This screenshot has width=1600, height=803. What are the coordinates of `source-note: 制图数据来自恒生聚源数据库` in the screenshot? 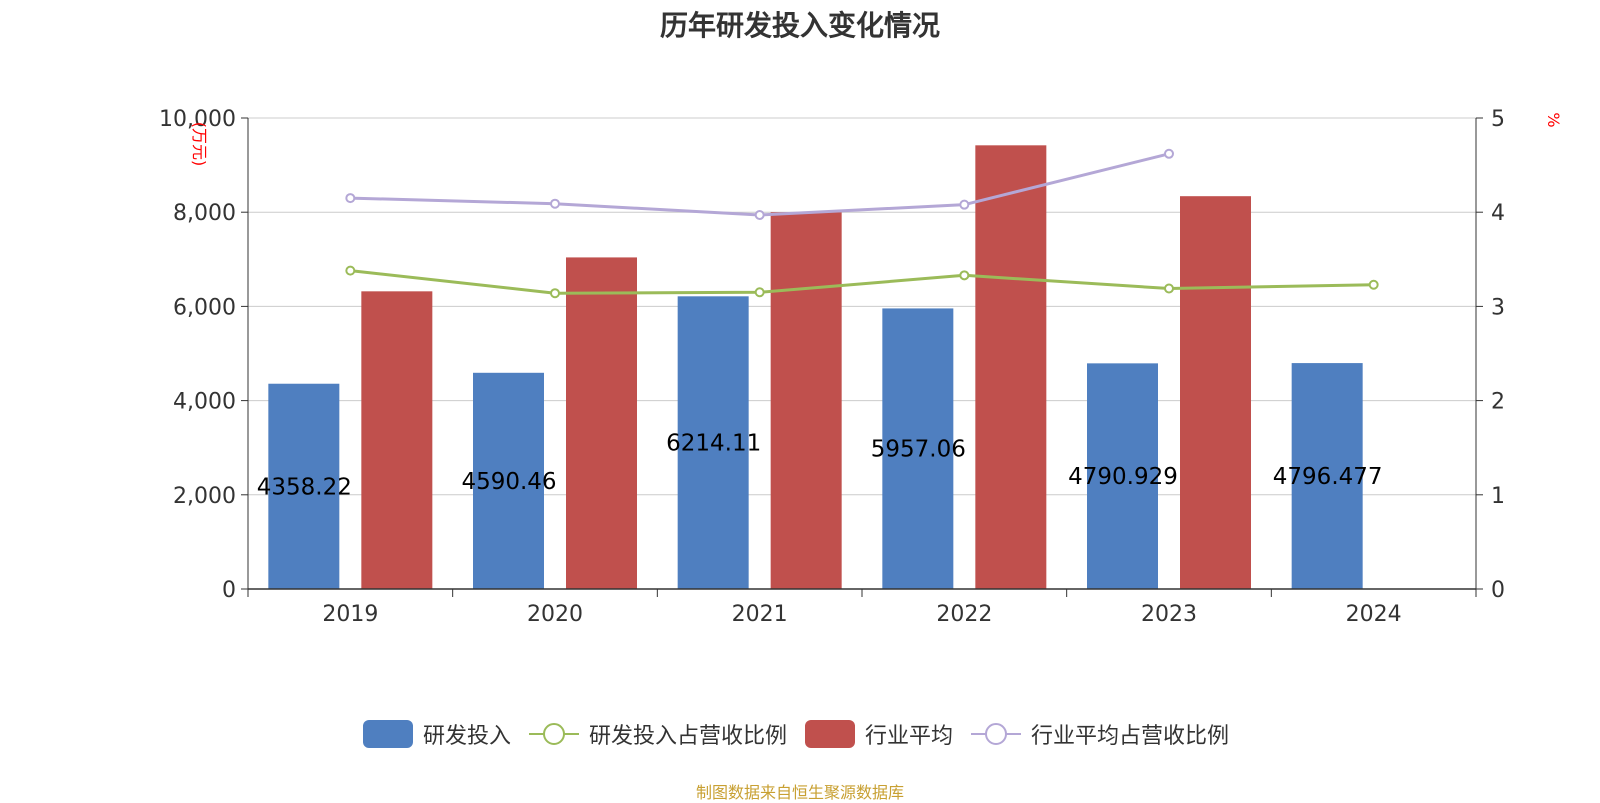 It's located at (799, 792).